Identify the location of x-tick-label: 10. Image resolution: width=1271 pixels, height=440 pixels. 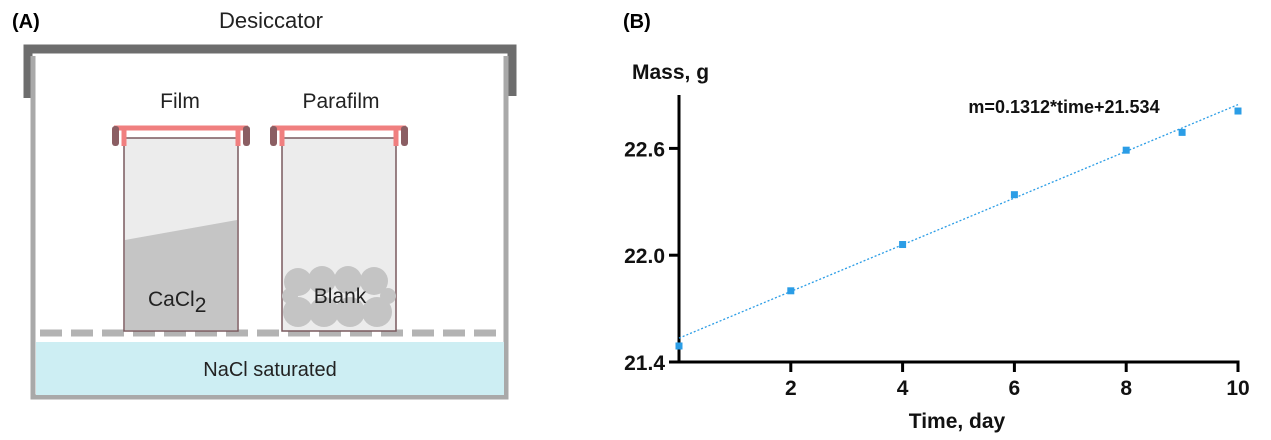
(1237, 388).